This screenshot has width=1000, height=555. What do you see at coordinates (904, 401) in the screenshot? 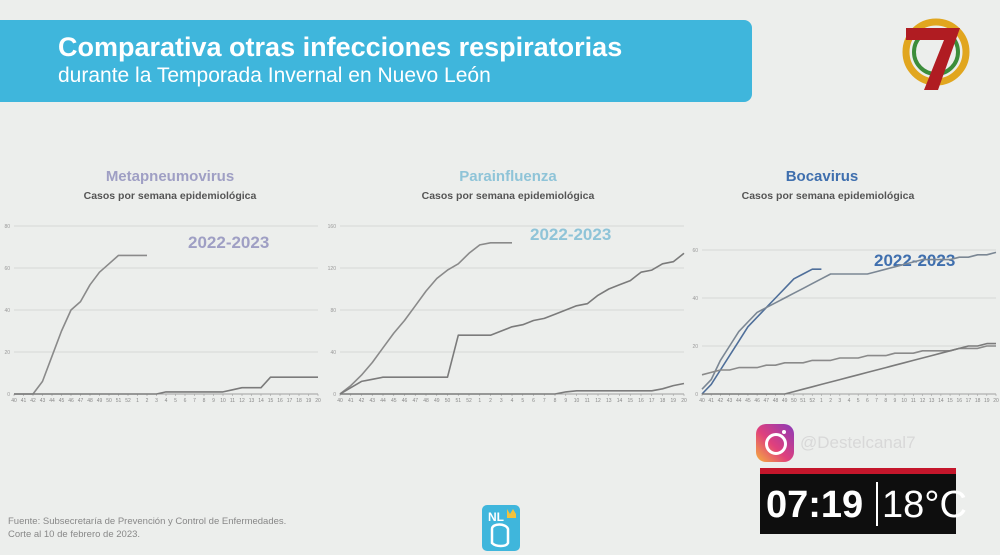
I see `x-tick-label: 10` at bounding box center [904, 401].